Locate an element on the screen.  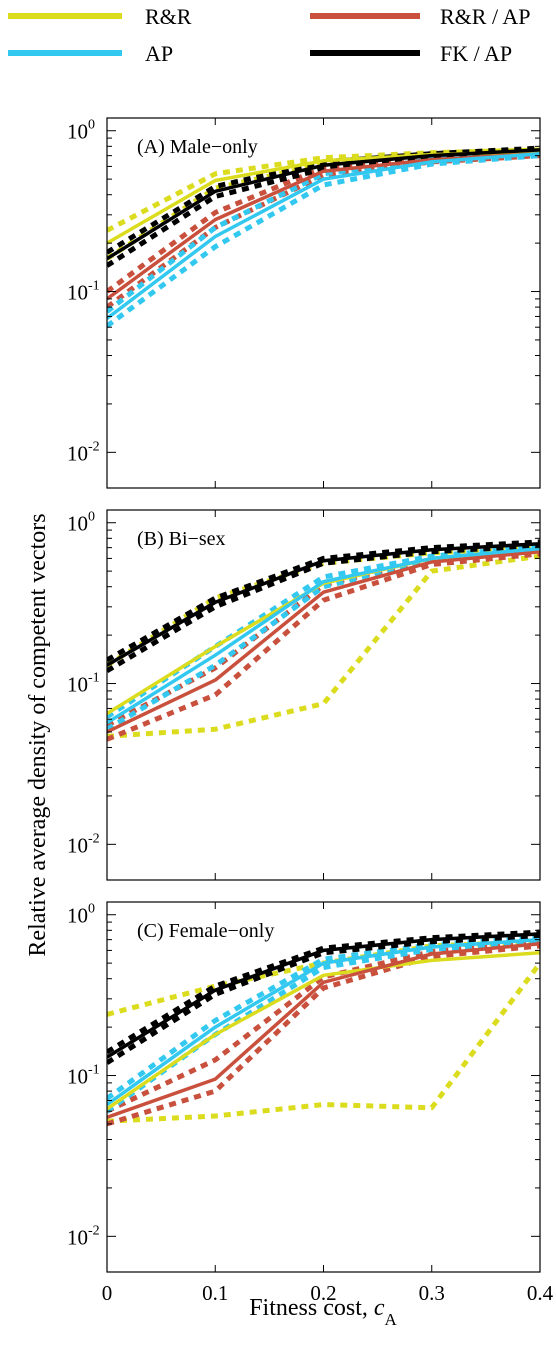
x-tick-label: 0.4 is located at coordinates (540, 1293).